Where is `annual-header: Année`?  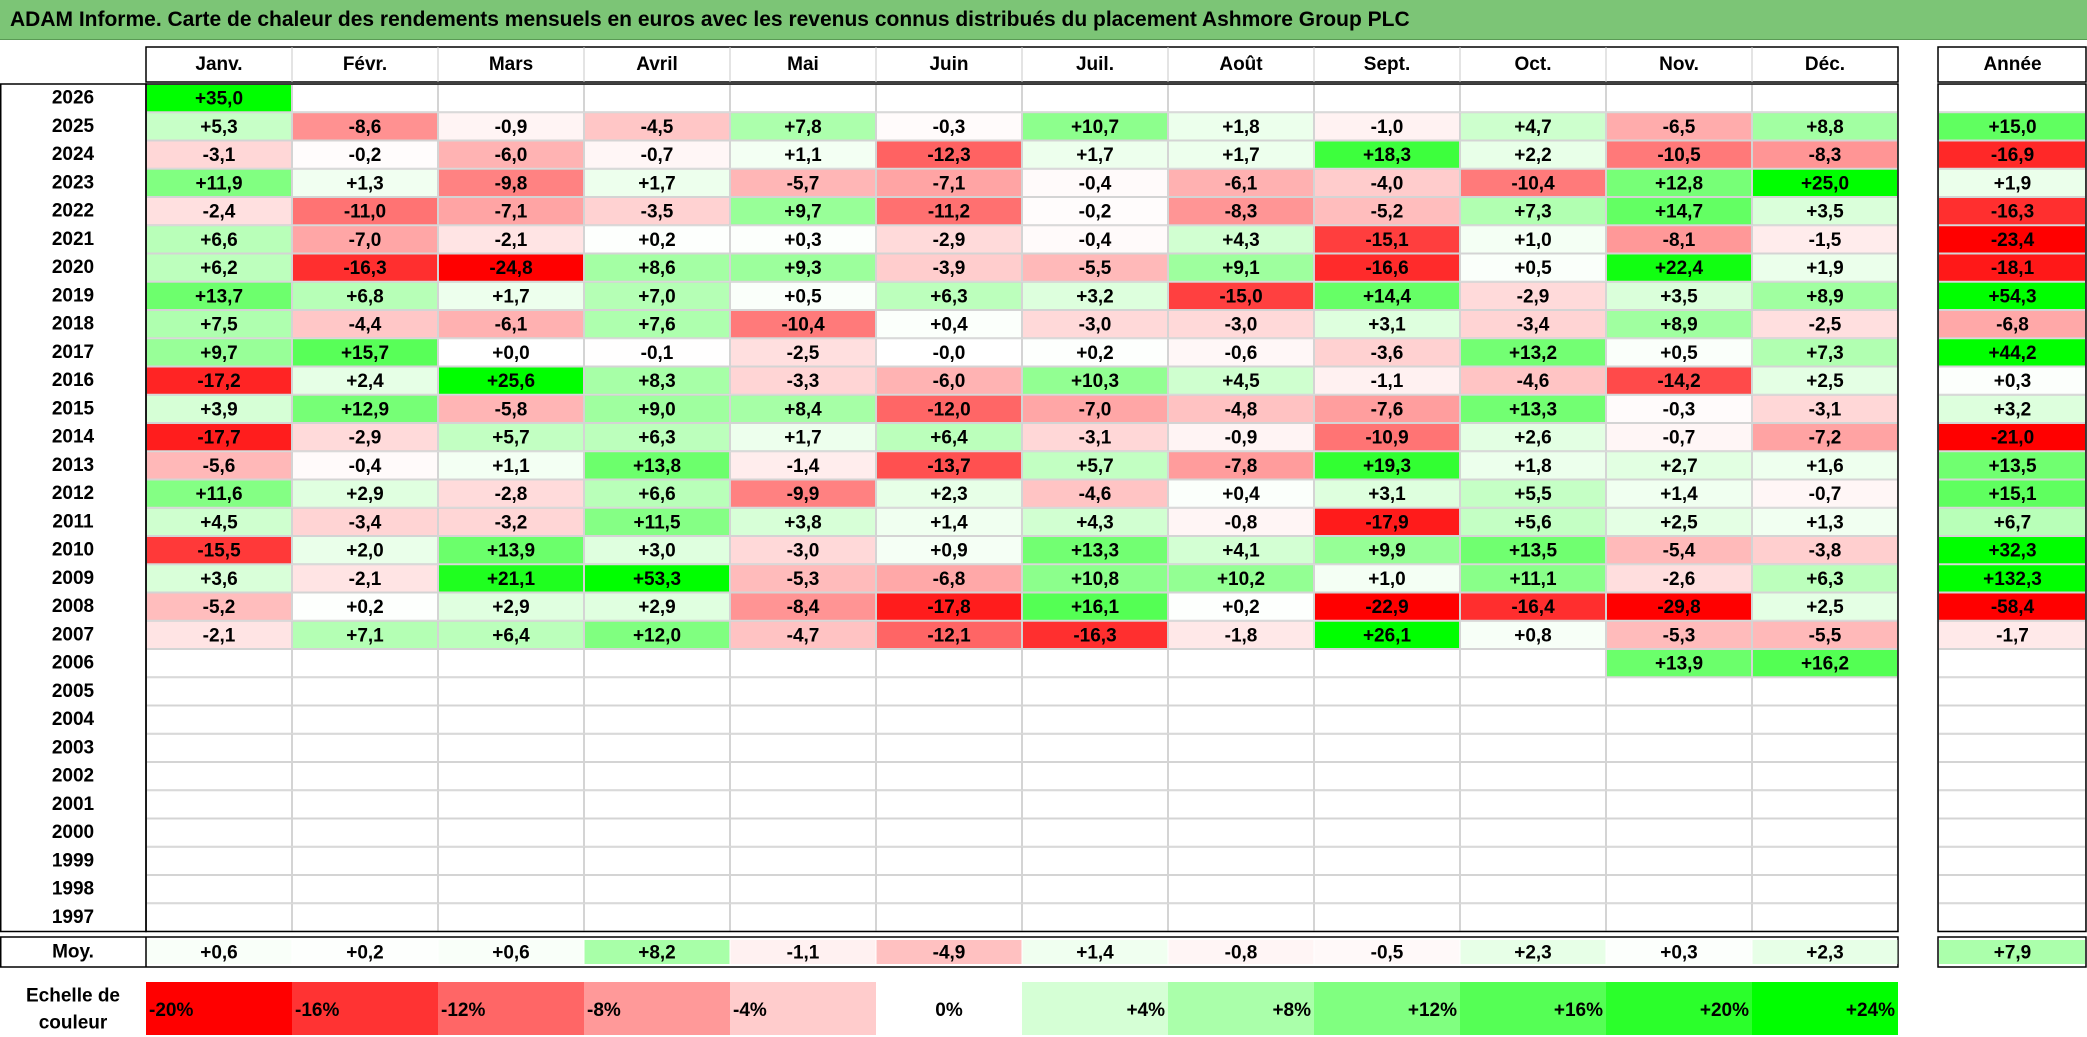 annual-header: Année is located at coordinates (2012, 64).